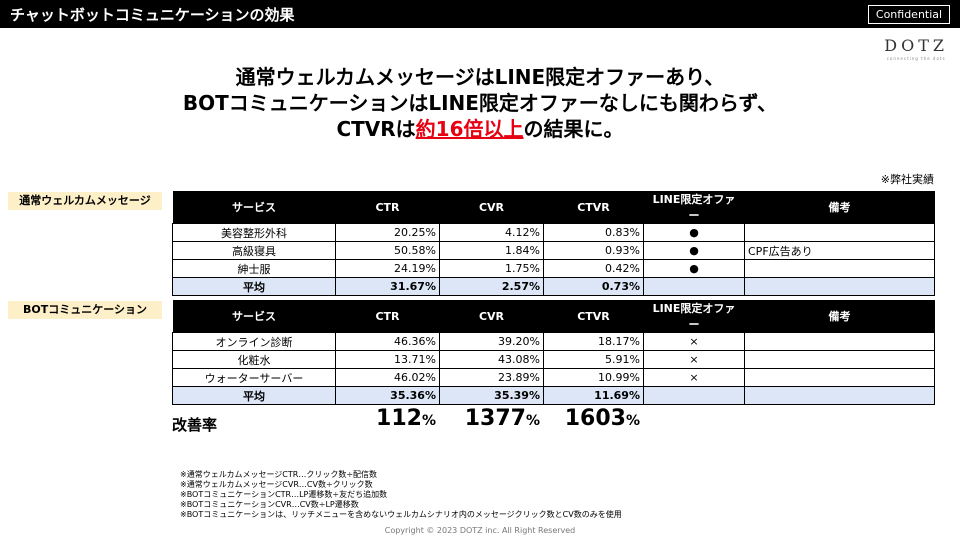  Describe the element at coordinates (152, 15) in the screenshot. I see `page-title: チャットボットコミュニケーションの効果` at that location.